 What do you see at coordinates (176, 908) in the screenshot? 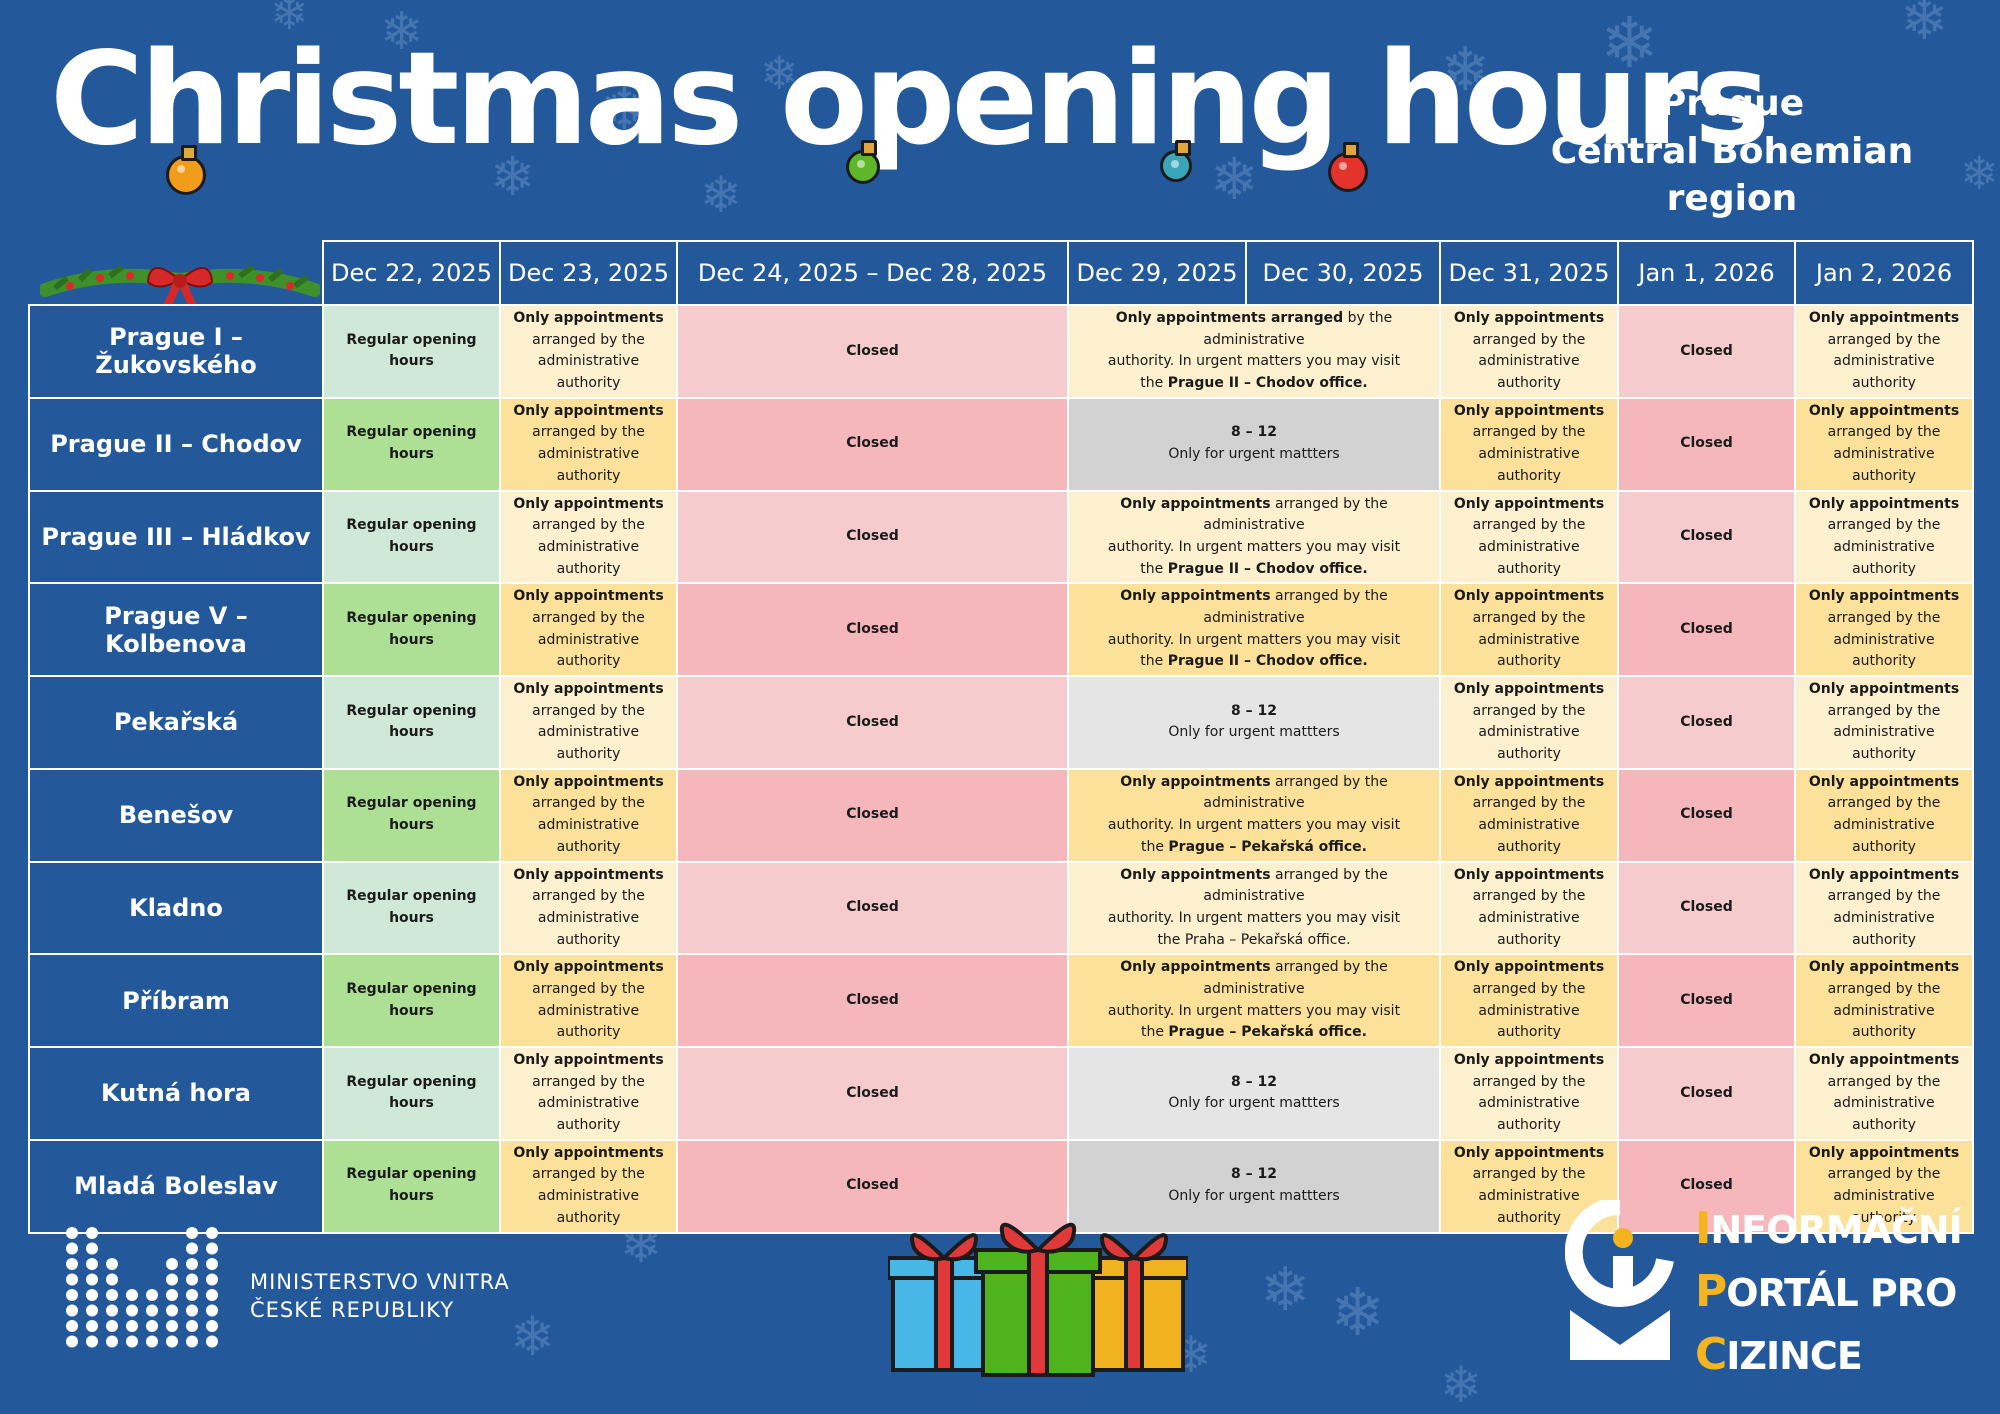
I see `location-name: Kladno` at bounding box center [176, 908].